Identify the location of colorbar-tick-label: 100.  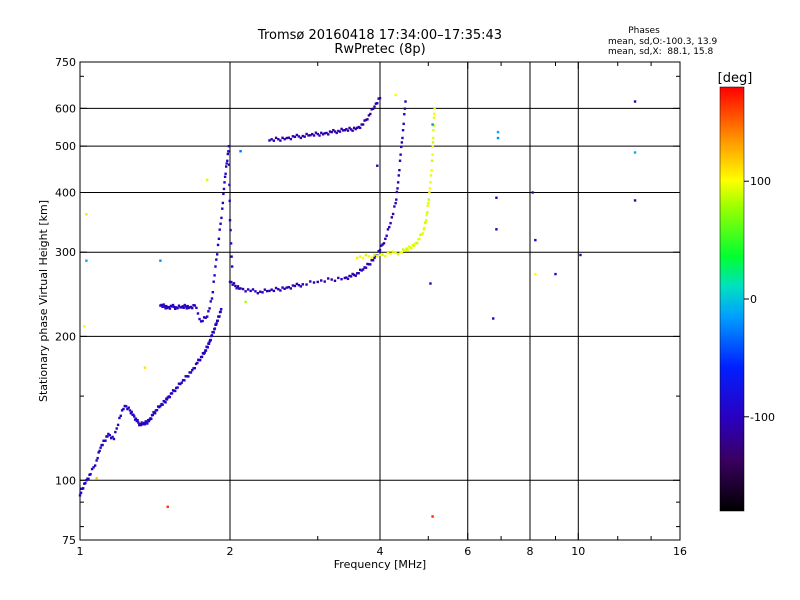
(760, 181).